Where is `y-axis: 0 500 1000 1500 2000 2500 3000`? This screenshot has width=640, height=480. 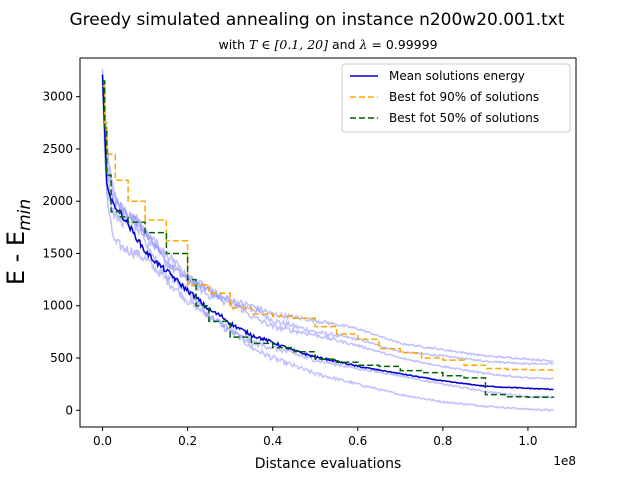 y-axis: 0 500 1000 1500 2000 2500 3000 is located at coordinates (61, 253).